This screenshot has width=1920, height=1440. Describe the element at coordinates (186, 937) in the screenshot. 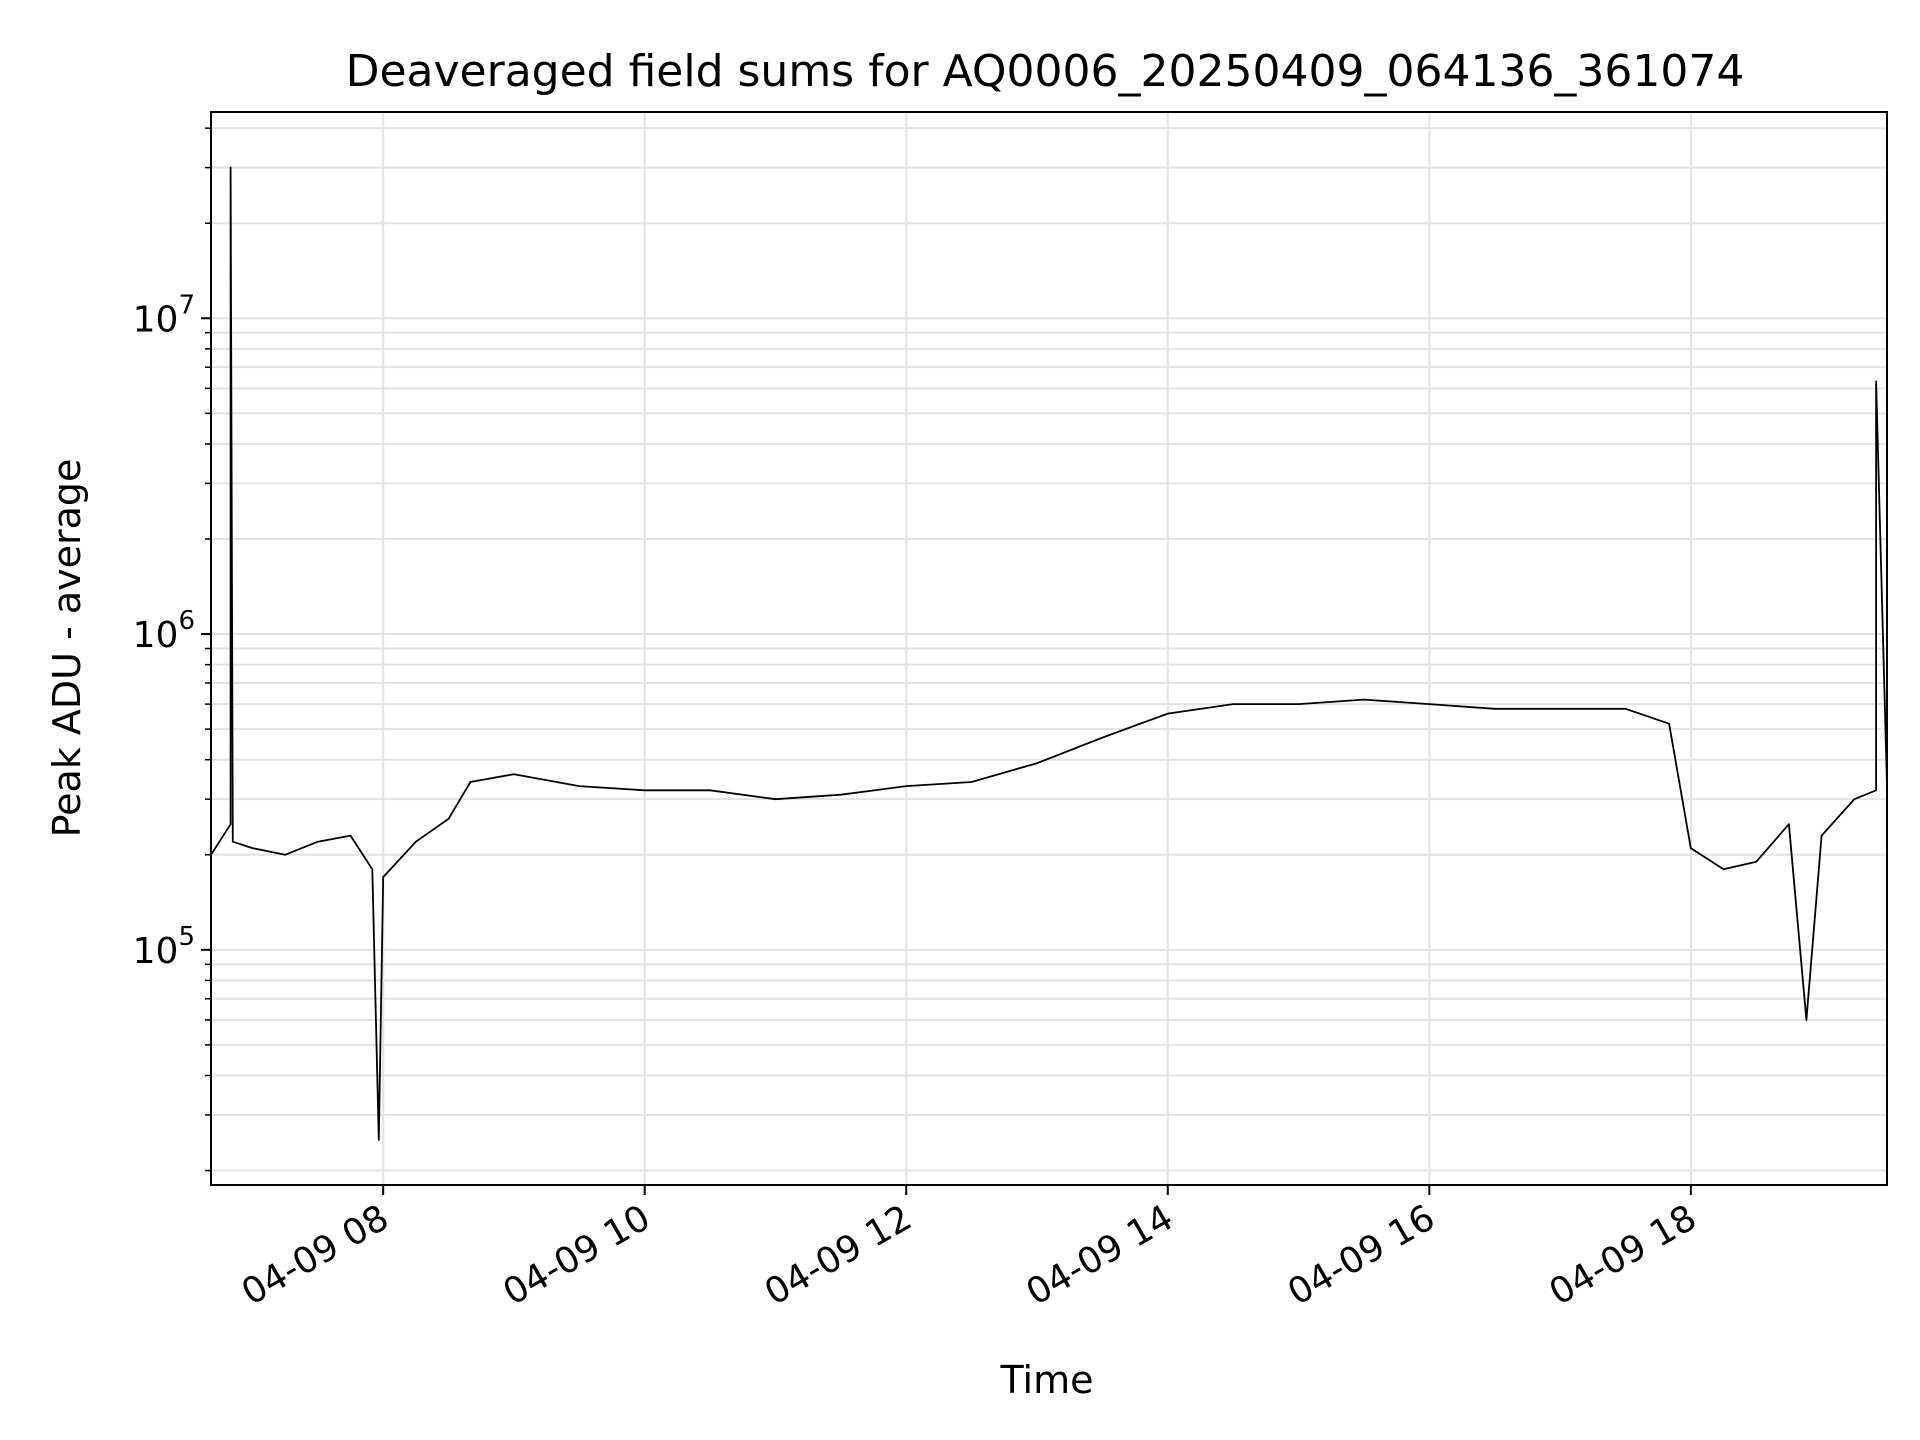

I see `y-tick-label-exponent: 5` at that location.